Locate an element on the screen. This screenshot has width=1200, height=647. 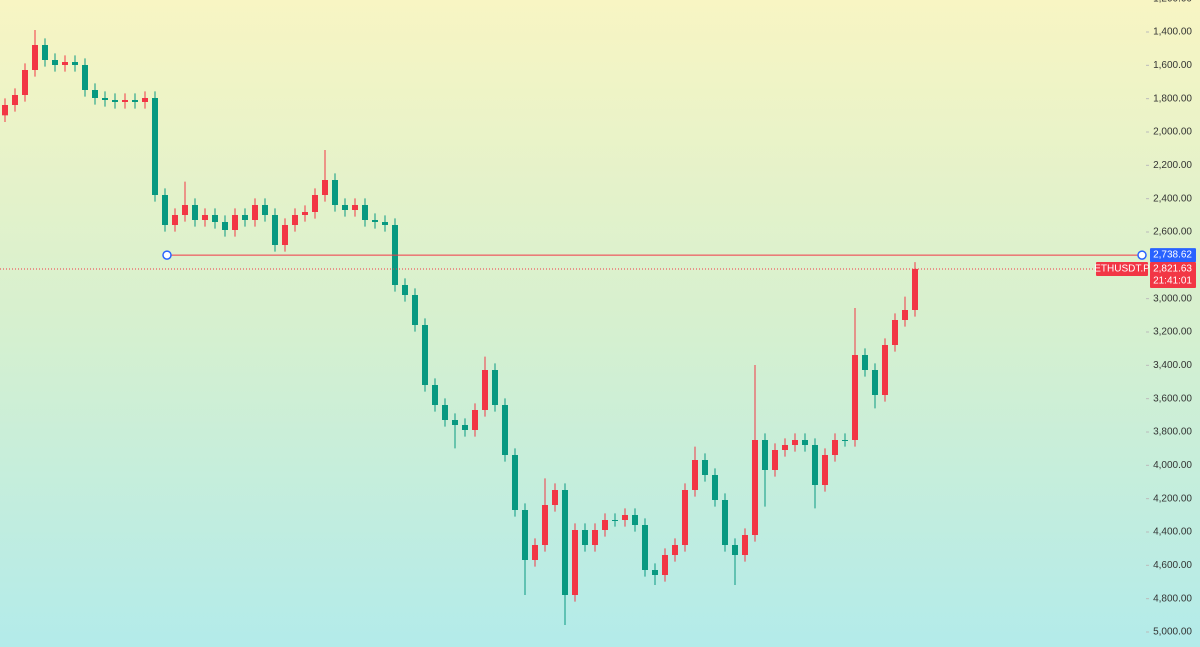
last-price-label: 2,821.63 is located at coordinates (1172, 269).